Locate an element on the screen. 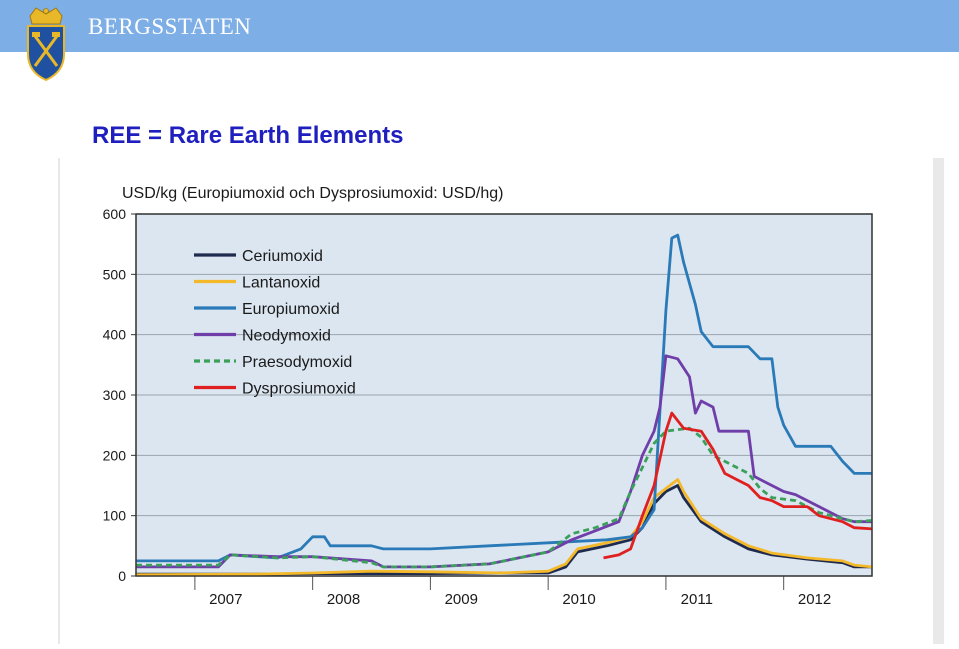 Image resolution: width=959 pixels, height=649 pixels. coat-of-arms-logo is located at coordinates (46, 44).